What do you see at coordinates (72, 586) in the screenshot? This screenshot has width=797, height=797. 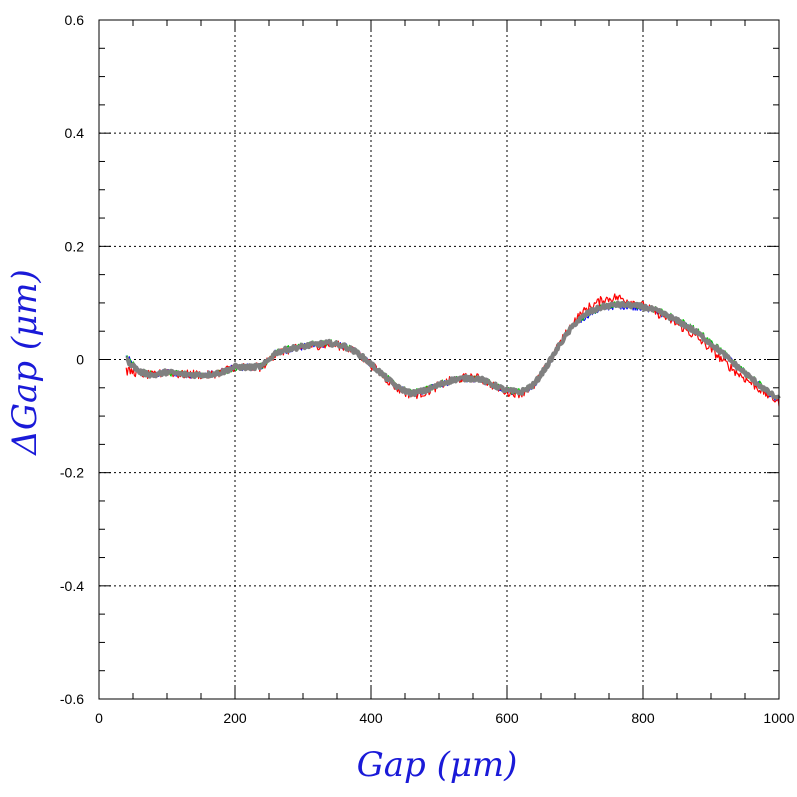 I see `y-tick-label: -0.4` at bounding box center [72, 586].